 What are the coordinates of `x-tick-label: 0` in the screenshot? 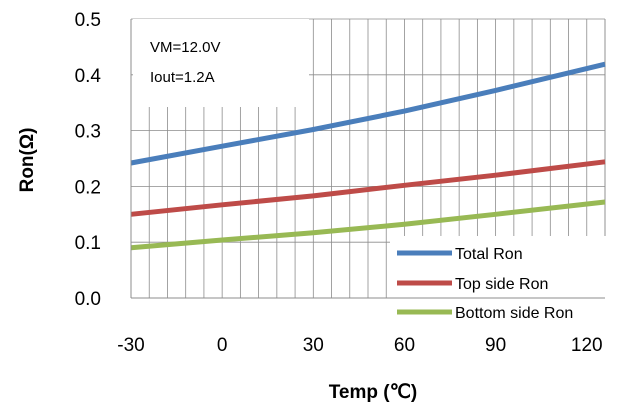 It's located at (222, 345).